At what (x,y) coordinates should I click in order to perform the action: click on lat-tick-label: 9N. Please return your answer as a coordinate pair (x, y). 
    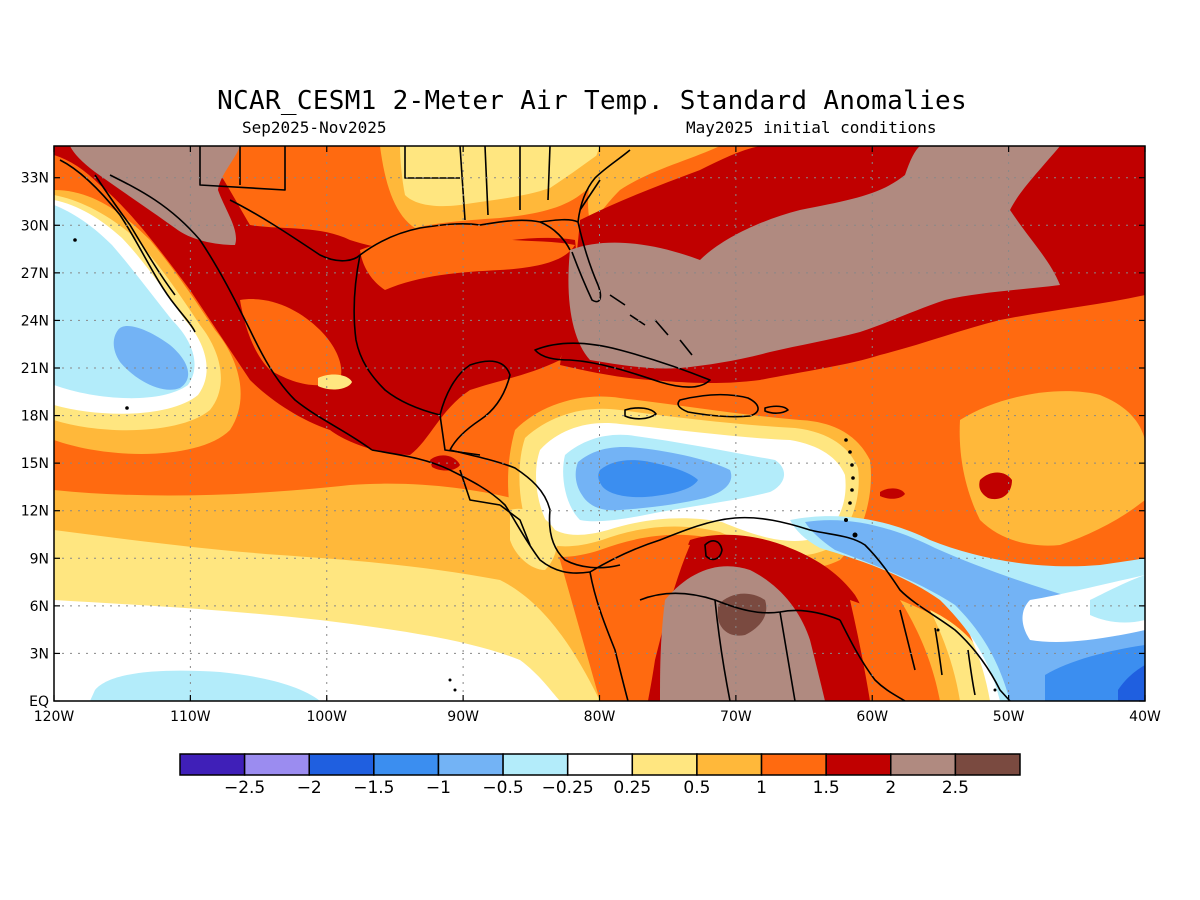
    Looking at the image, I should click on (39, 559).